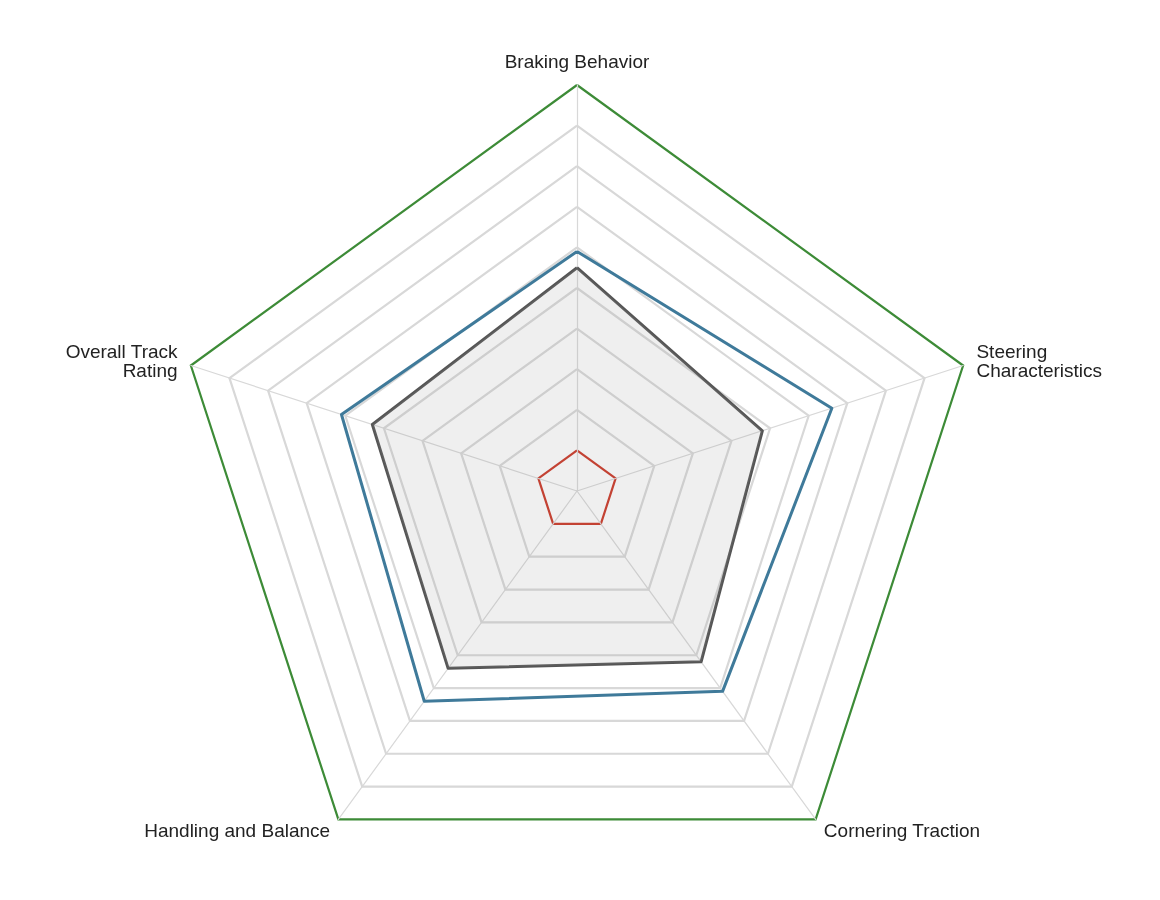 The height and width of the screenshot is (900, 1160). What do you see at coordinates (122, 361) in the screenshot?
I see `spoke-label: Overall Track Rating` at bounding box center [122, 361].